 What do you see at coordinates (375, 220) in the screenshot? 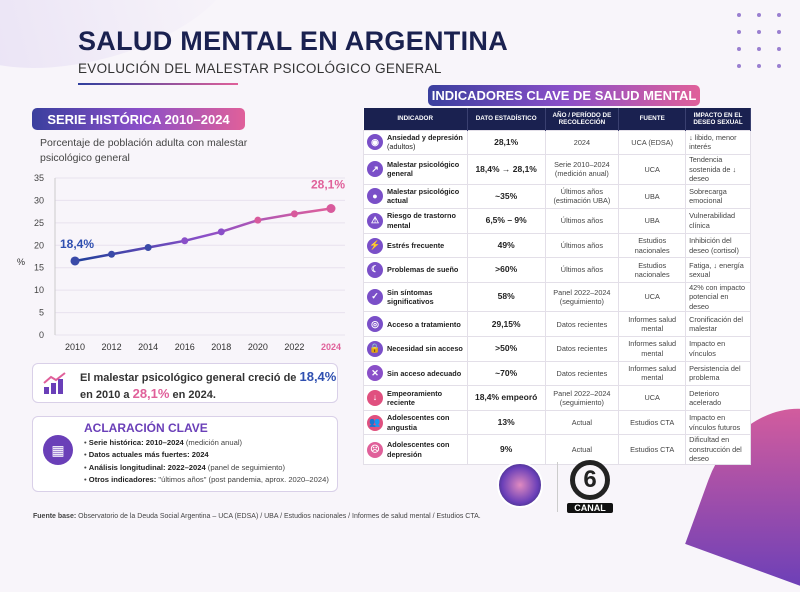
I see `warning-icon: ⚠` at bounding box center [375, 220].